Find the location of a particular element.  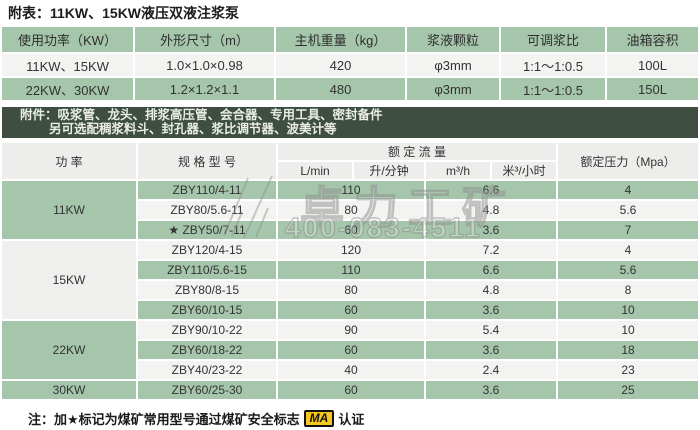

model-header: 规 格 型 号 is located at coordinates (207, 161).